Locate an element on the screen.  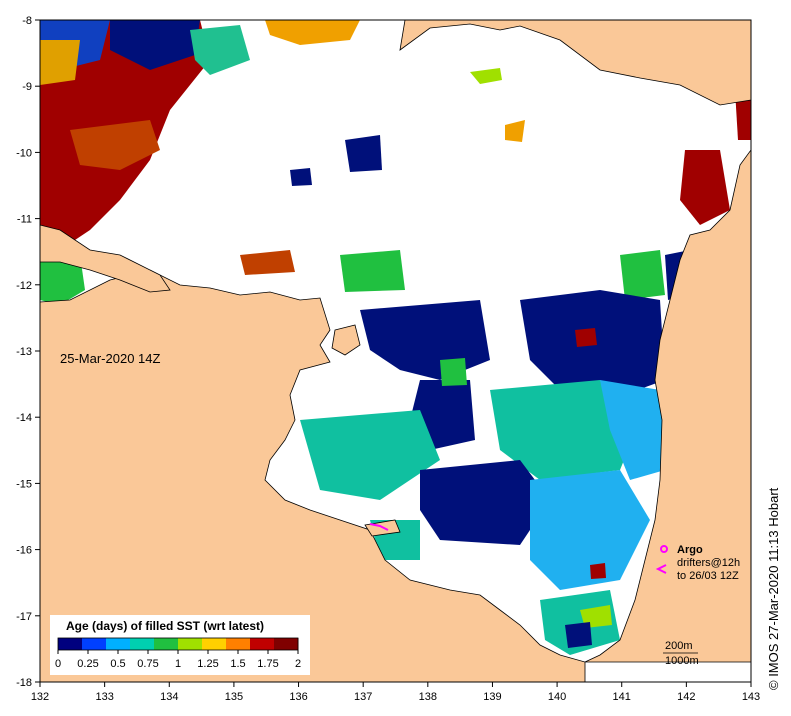
lat-tick-label: -10 is located at coordinates (24, 153).